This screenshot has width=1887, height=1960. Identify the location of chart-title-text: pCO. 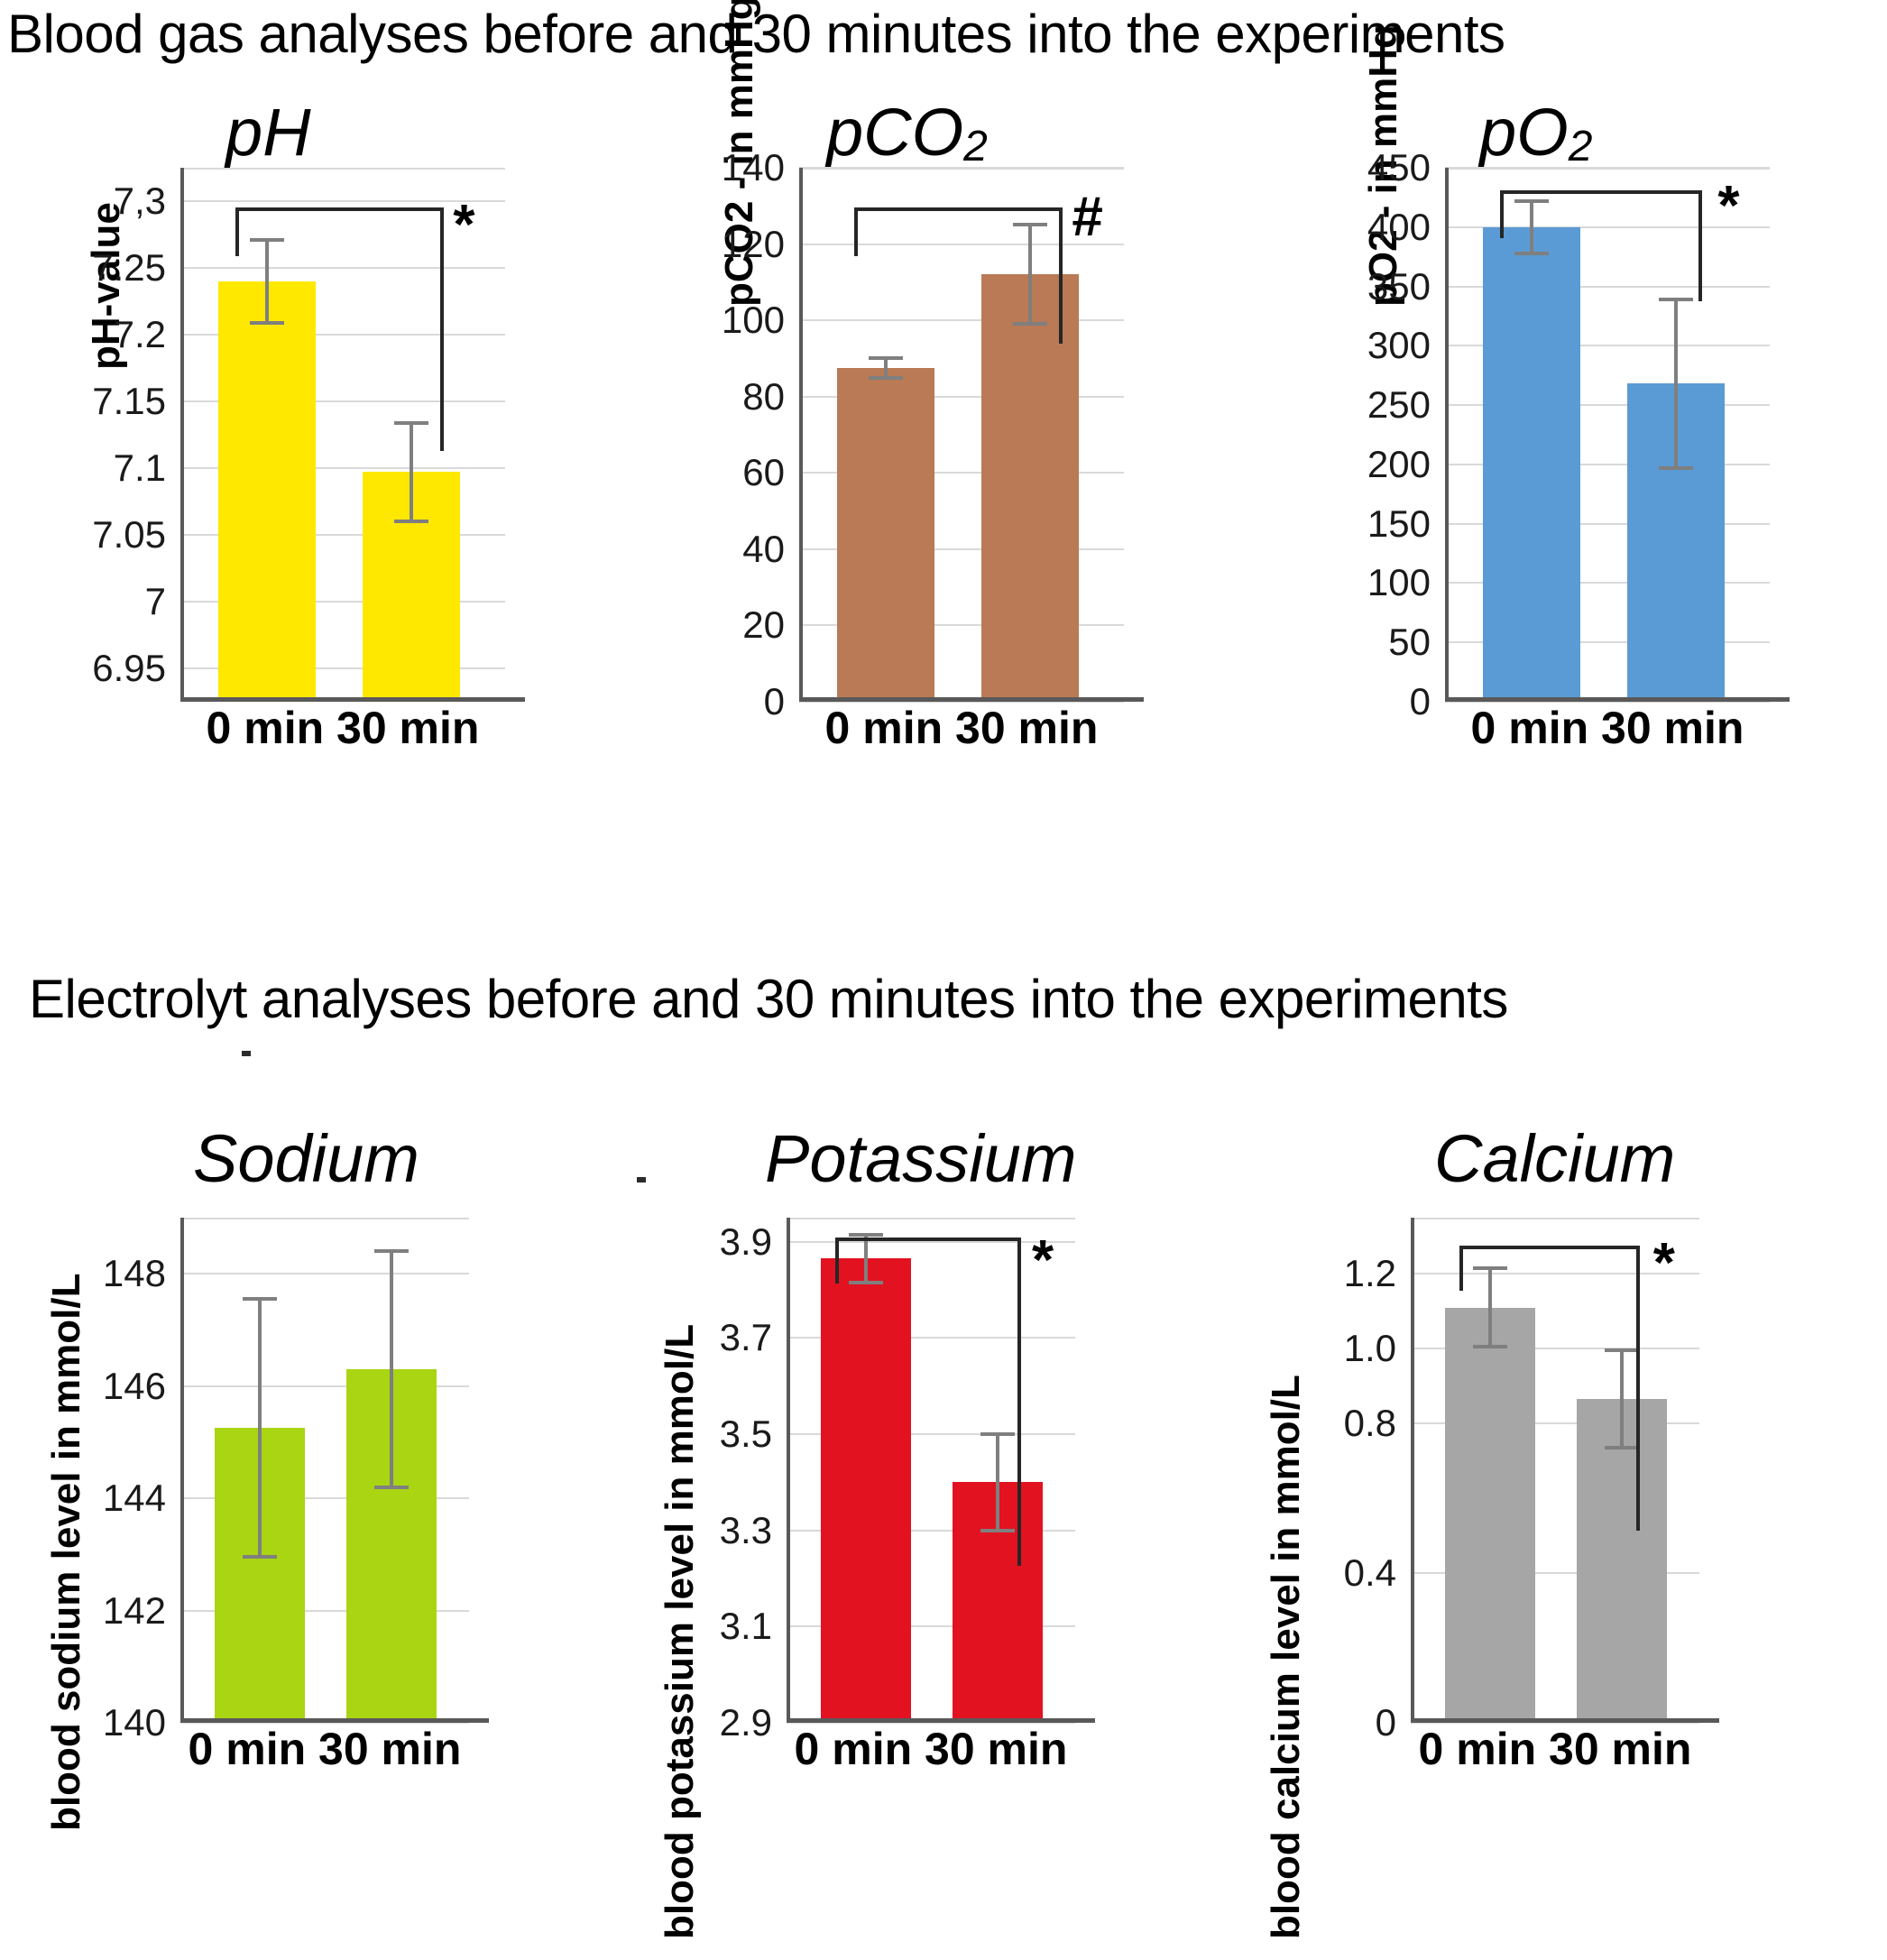
(895, 132).